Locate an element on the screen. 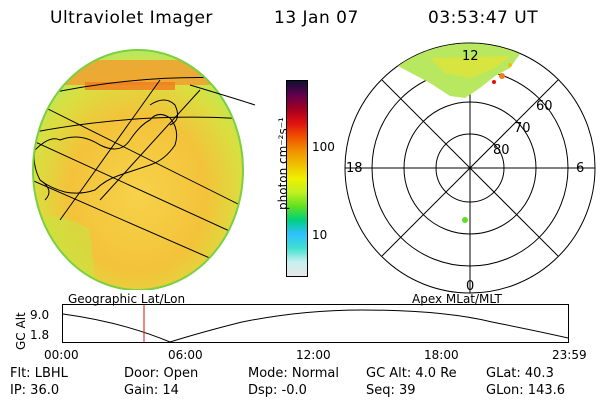 This screenshot has width=600, height=400. polar-lat-60: 60 is located at coordinates (544, 106).